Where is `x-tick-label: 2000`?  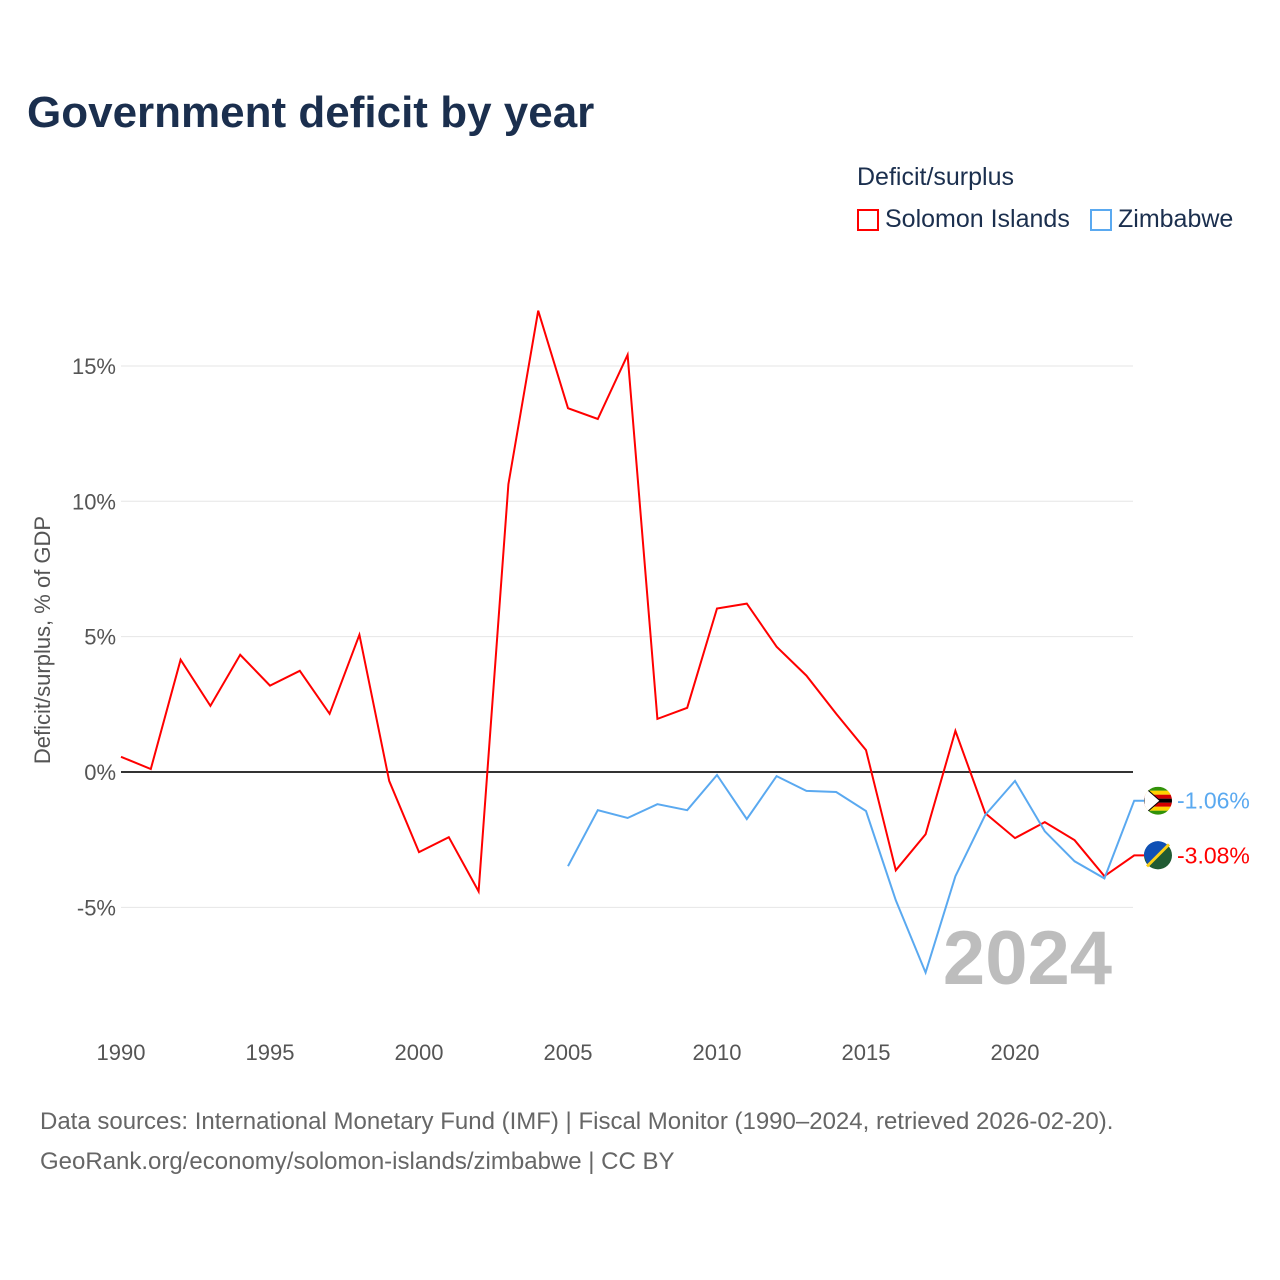 x-tick-label: 2000 is located at coordinates (419, 1052).